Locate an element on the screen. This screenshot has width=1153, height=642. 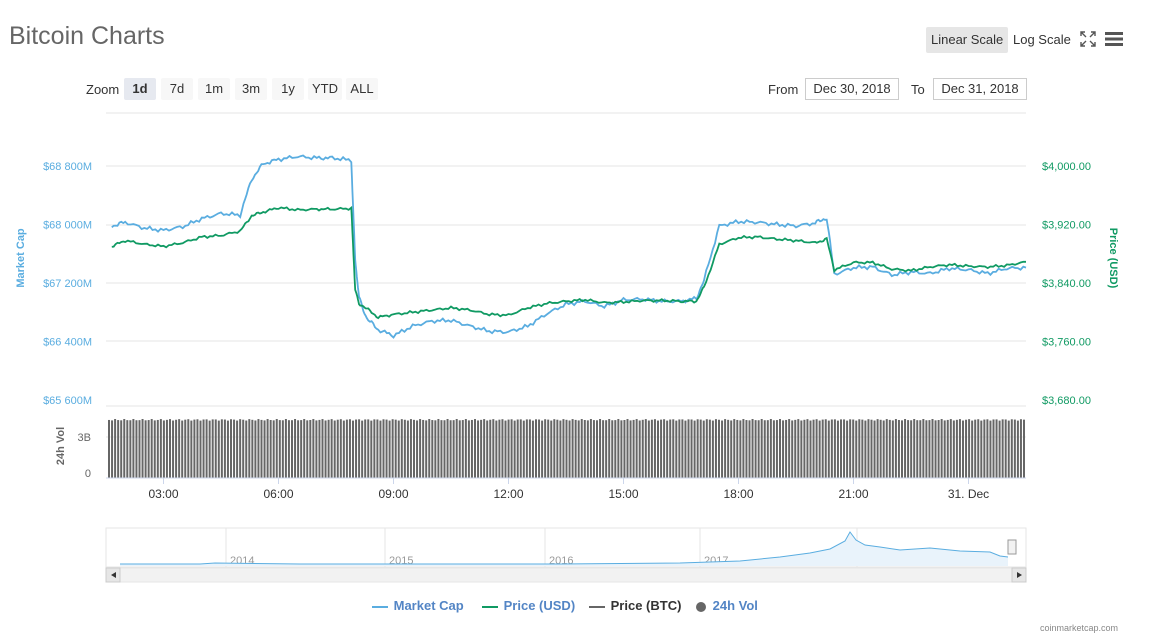
legend-price-usd: Price (USD) is located at coordinates (528, 605).